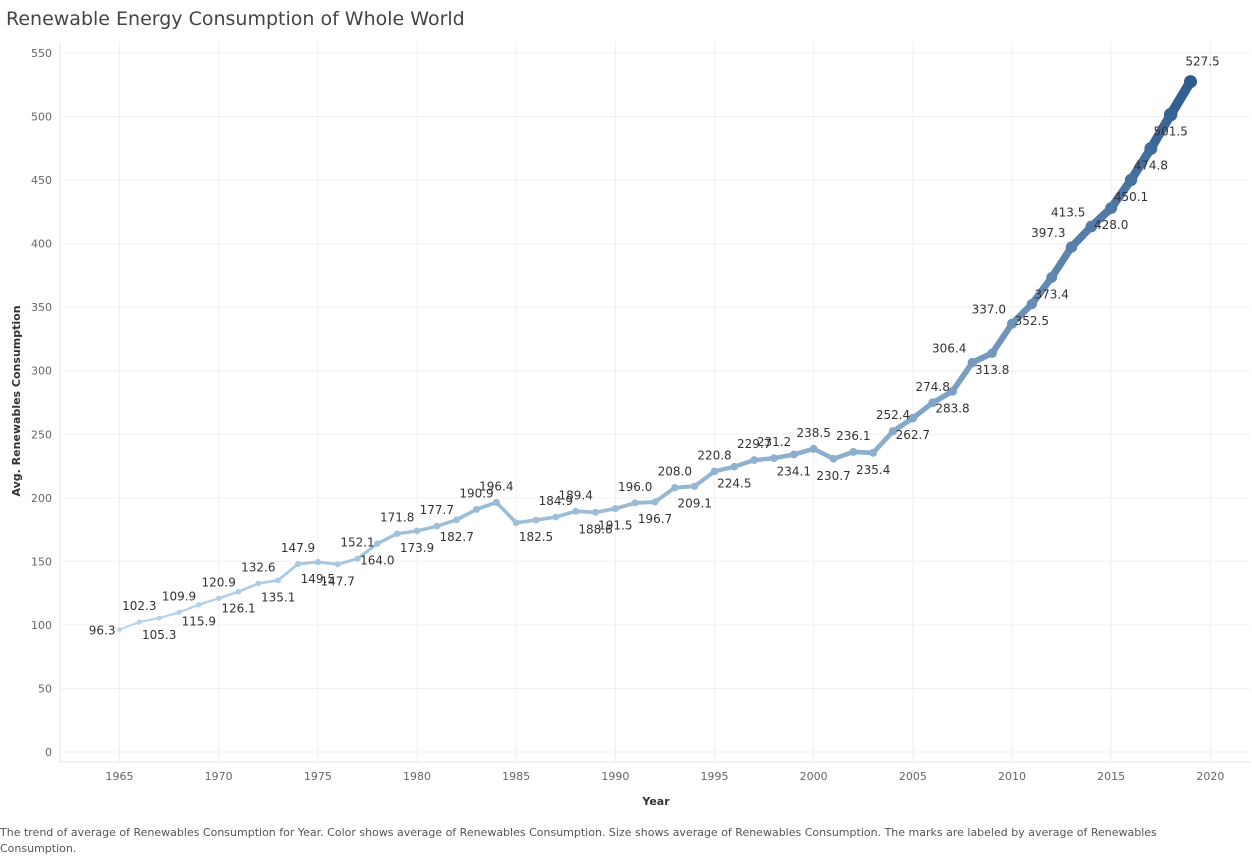 This screenshot has width=1252, height=858. What do you see at coordinates (41, 307) in the screenshot?
I see `y-tick-label: 350` at bounding box center [41, 307].